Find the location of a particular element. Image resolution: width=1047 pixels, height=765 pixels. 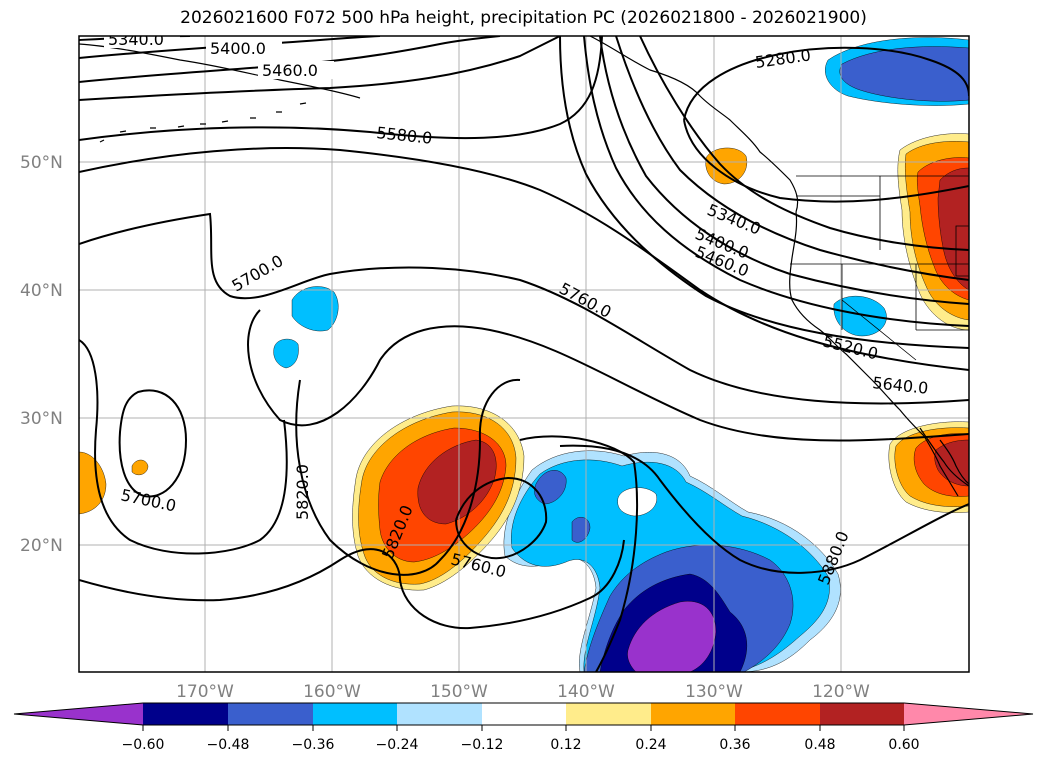

lon-label-170w: 170°W is located at coordinates (205, 692).